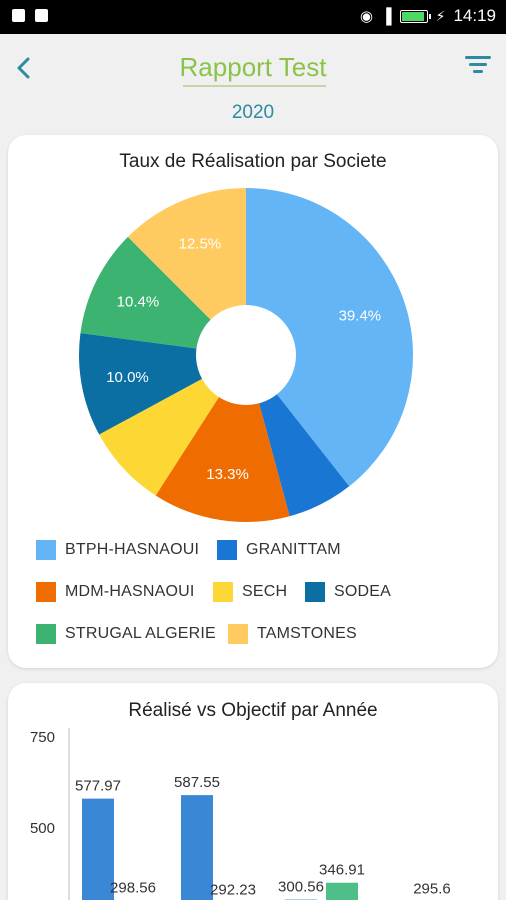 The width and height of the screenshot is (506, 900). Describe the element at coordinates (253, 161) in the screenshot. I see `pie-chart-title: Taux de Réalisation par Societe` at that location.